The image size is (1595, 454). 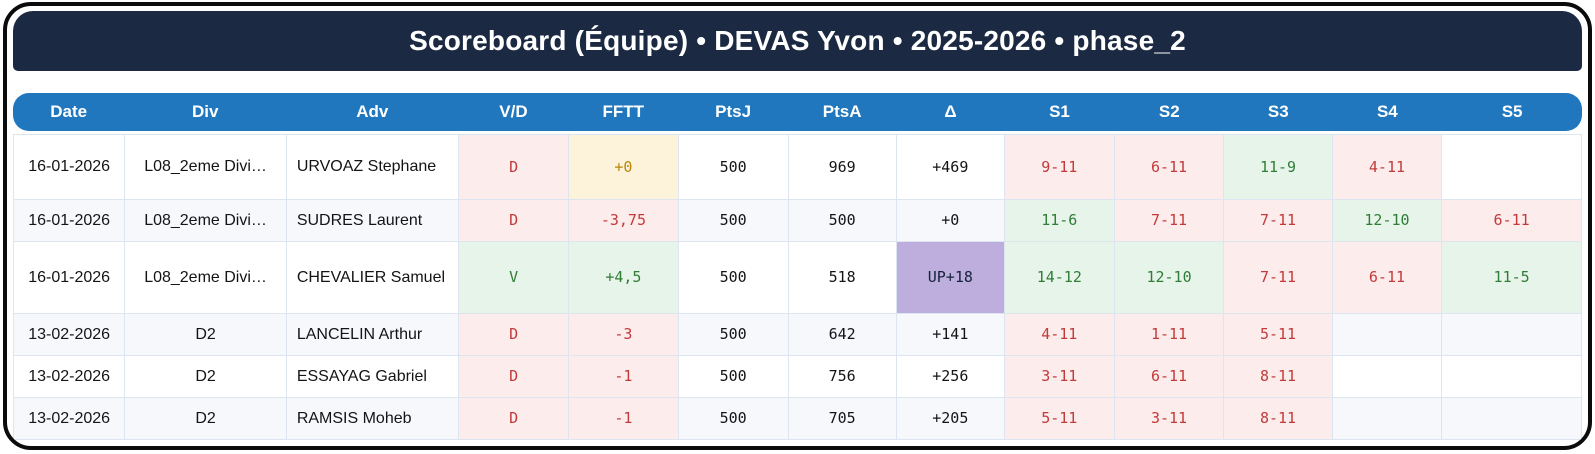 I want to click on column-header-date: Date, so click(x=69, y=111).